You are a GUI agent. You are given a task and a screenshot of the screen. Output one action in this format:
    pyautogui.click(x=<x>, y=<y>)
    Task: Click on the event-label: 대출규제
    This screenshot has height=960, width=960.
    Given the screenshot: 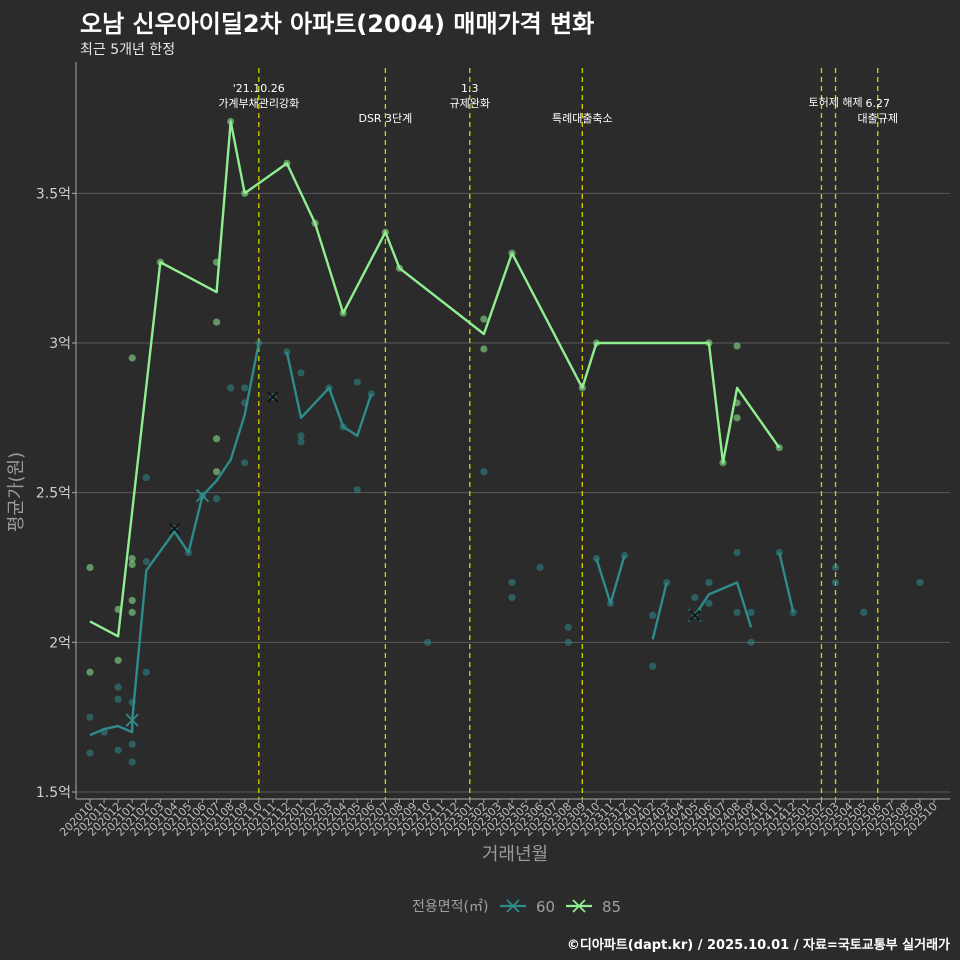 What is the action you would take?
    pyautogui.click(x=877, y=118)
    